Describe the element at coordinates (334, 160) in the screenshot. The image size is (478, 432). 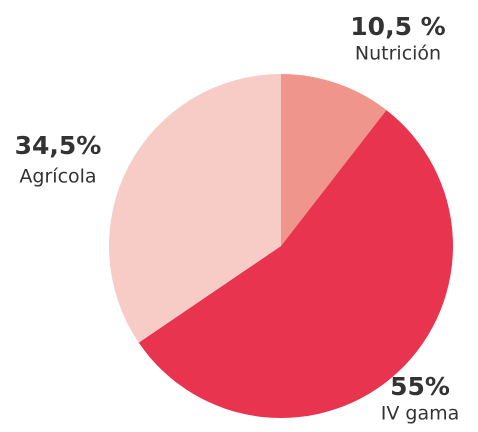
I see `pie-slice` at that location.